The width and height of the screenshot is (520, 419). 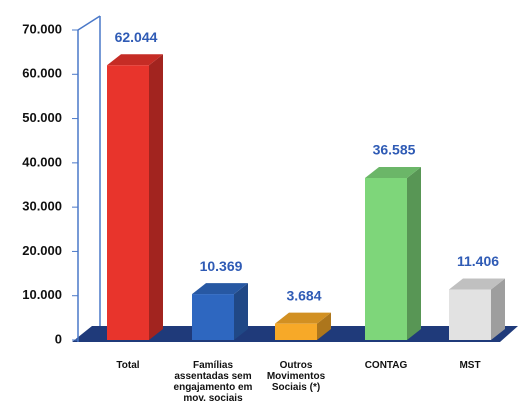 I want to click on value-label: 11.406, so click(x=478, y=261).